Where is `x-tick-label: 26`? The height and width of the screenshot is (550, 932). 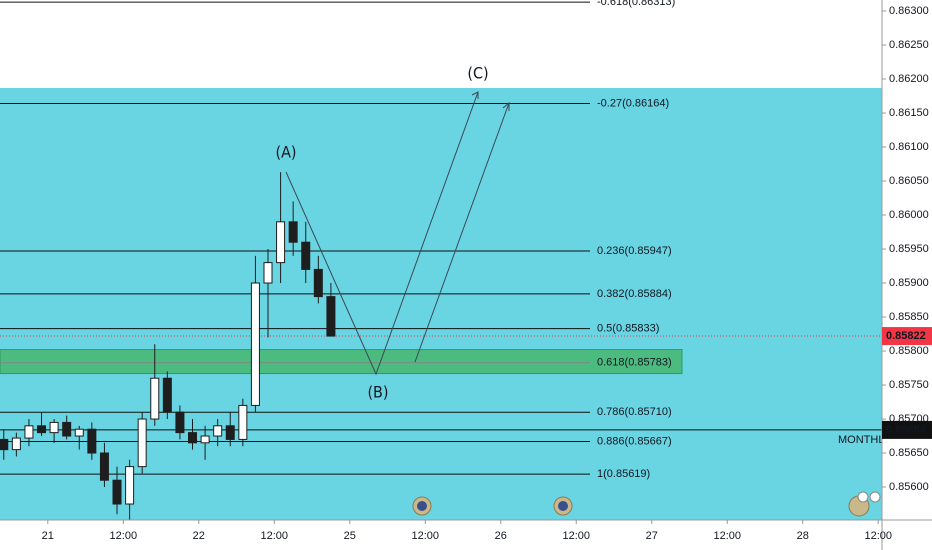 x-tick-label: 26 is located at coordinates (501, 536).